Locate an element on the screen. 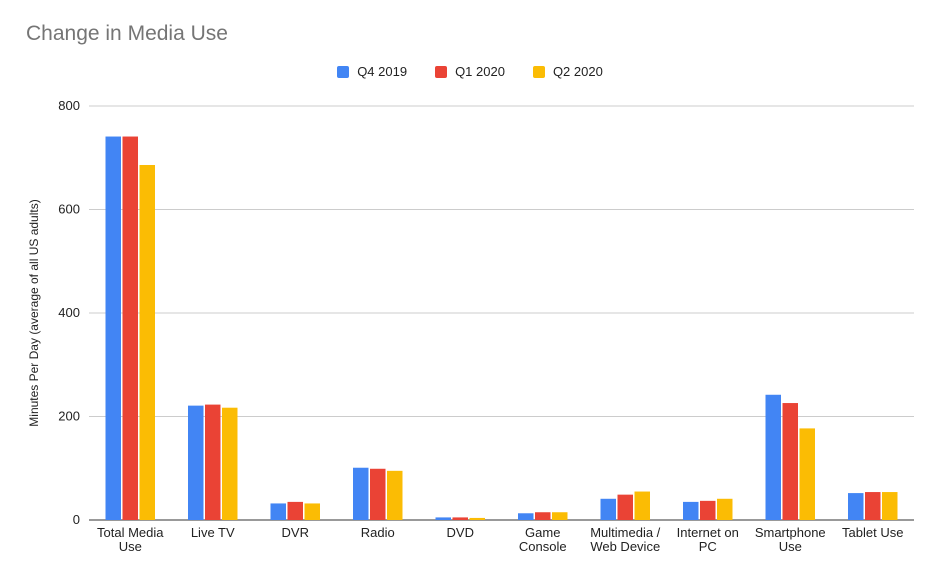 The image size is (940, 580). x-tick-label: Game is located at coordinates (542, 532).